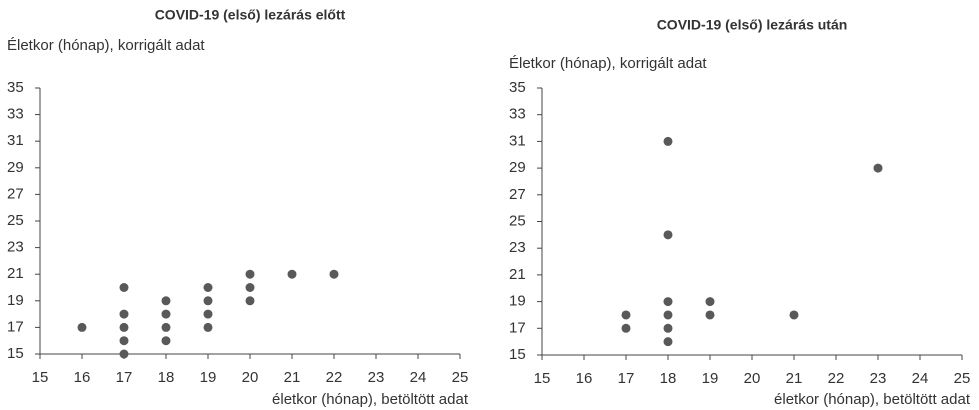  I want to click on chart-title: COVID-19 (első) lezárás után, so click(752, 25).